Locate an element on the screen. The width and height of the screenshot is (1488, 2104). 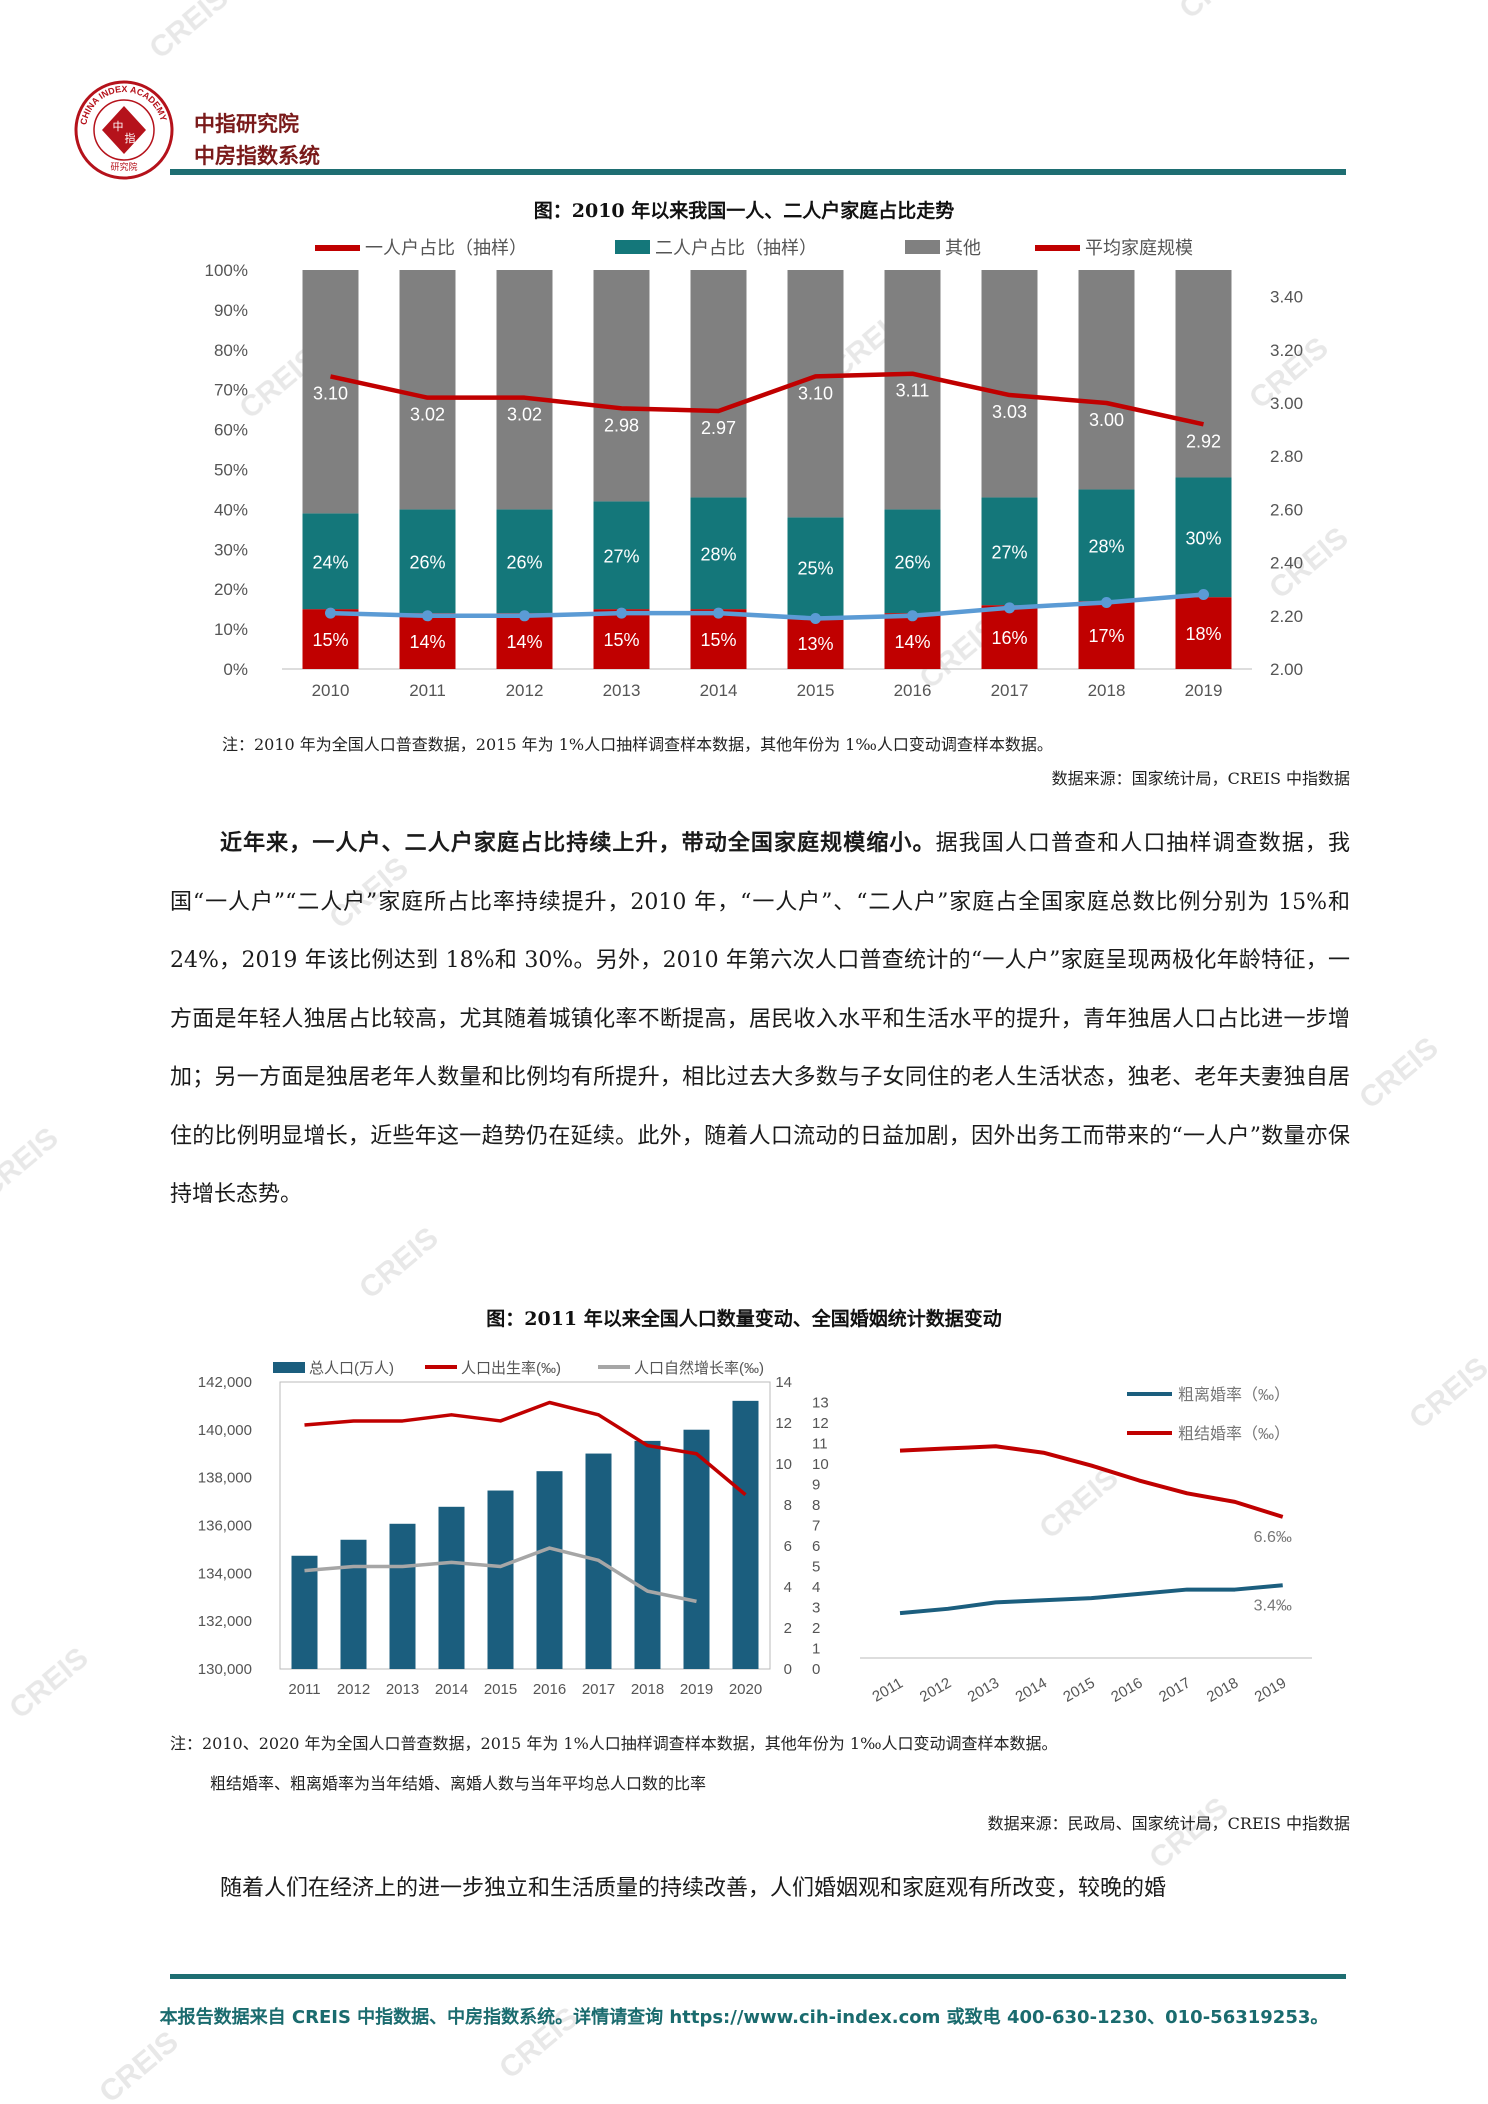
line-value-label: 2.98 is located at coordinates (621, 425).